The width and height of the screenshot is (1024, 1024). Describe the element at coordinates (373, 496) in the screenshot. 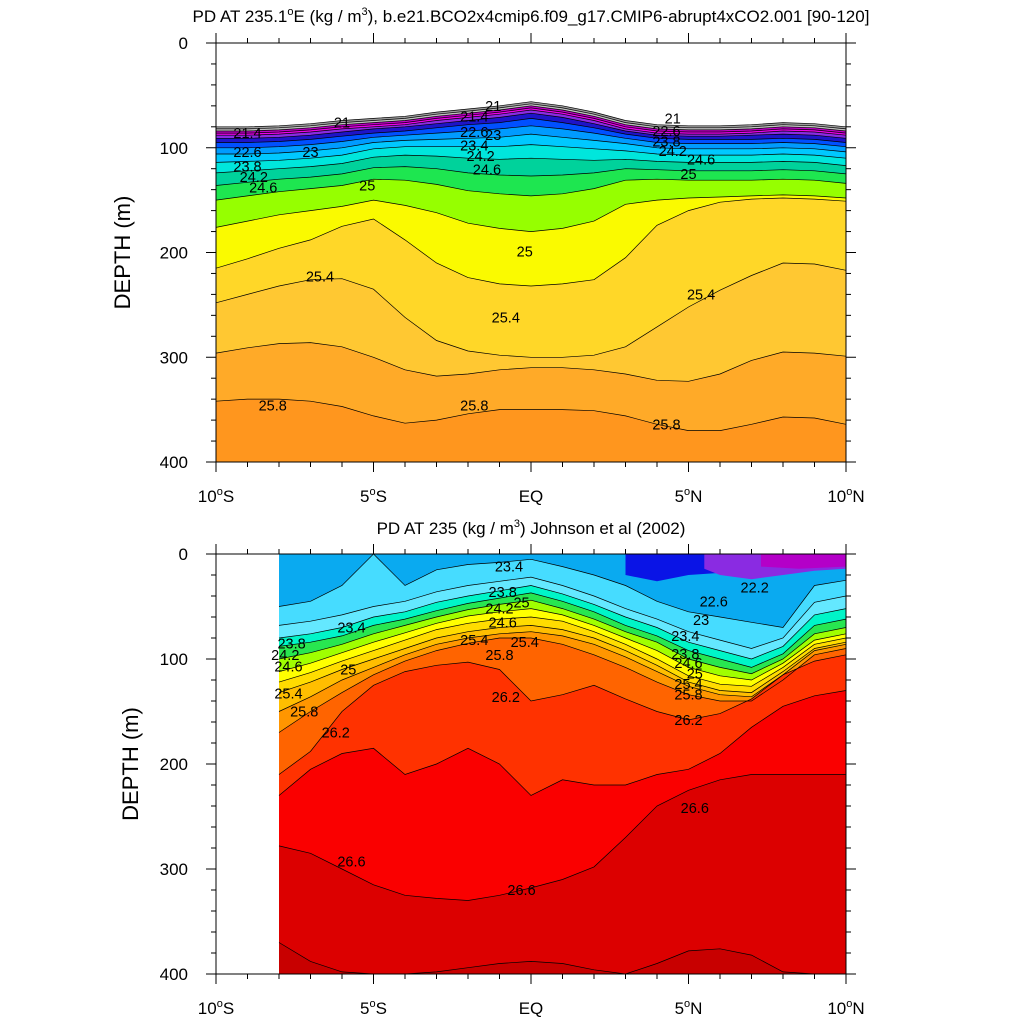

I see `x-tick-label: 5oS` at that location.